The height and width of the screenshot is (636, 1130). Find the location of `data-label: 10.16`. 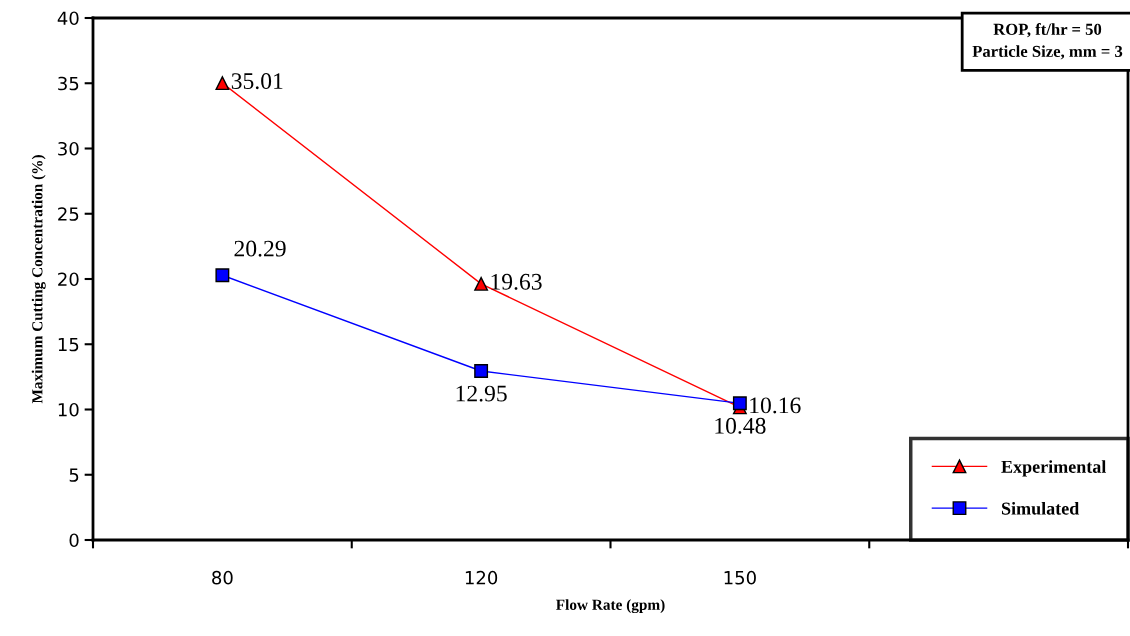

data-label: 10.16 is located at coordinates (775, 405).